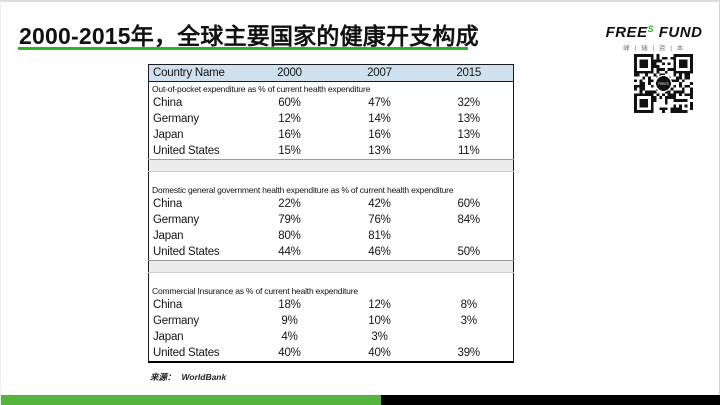 The height and width of the screenshot is (405, 720). Describe the element at coordinates (331, 337) in the screenshot. I see `table-row: Japan 4% 3%` at that location.